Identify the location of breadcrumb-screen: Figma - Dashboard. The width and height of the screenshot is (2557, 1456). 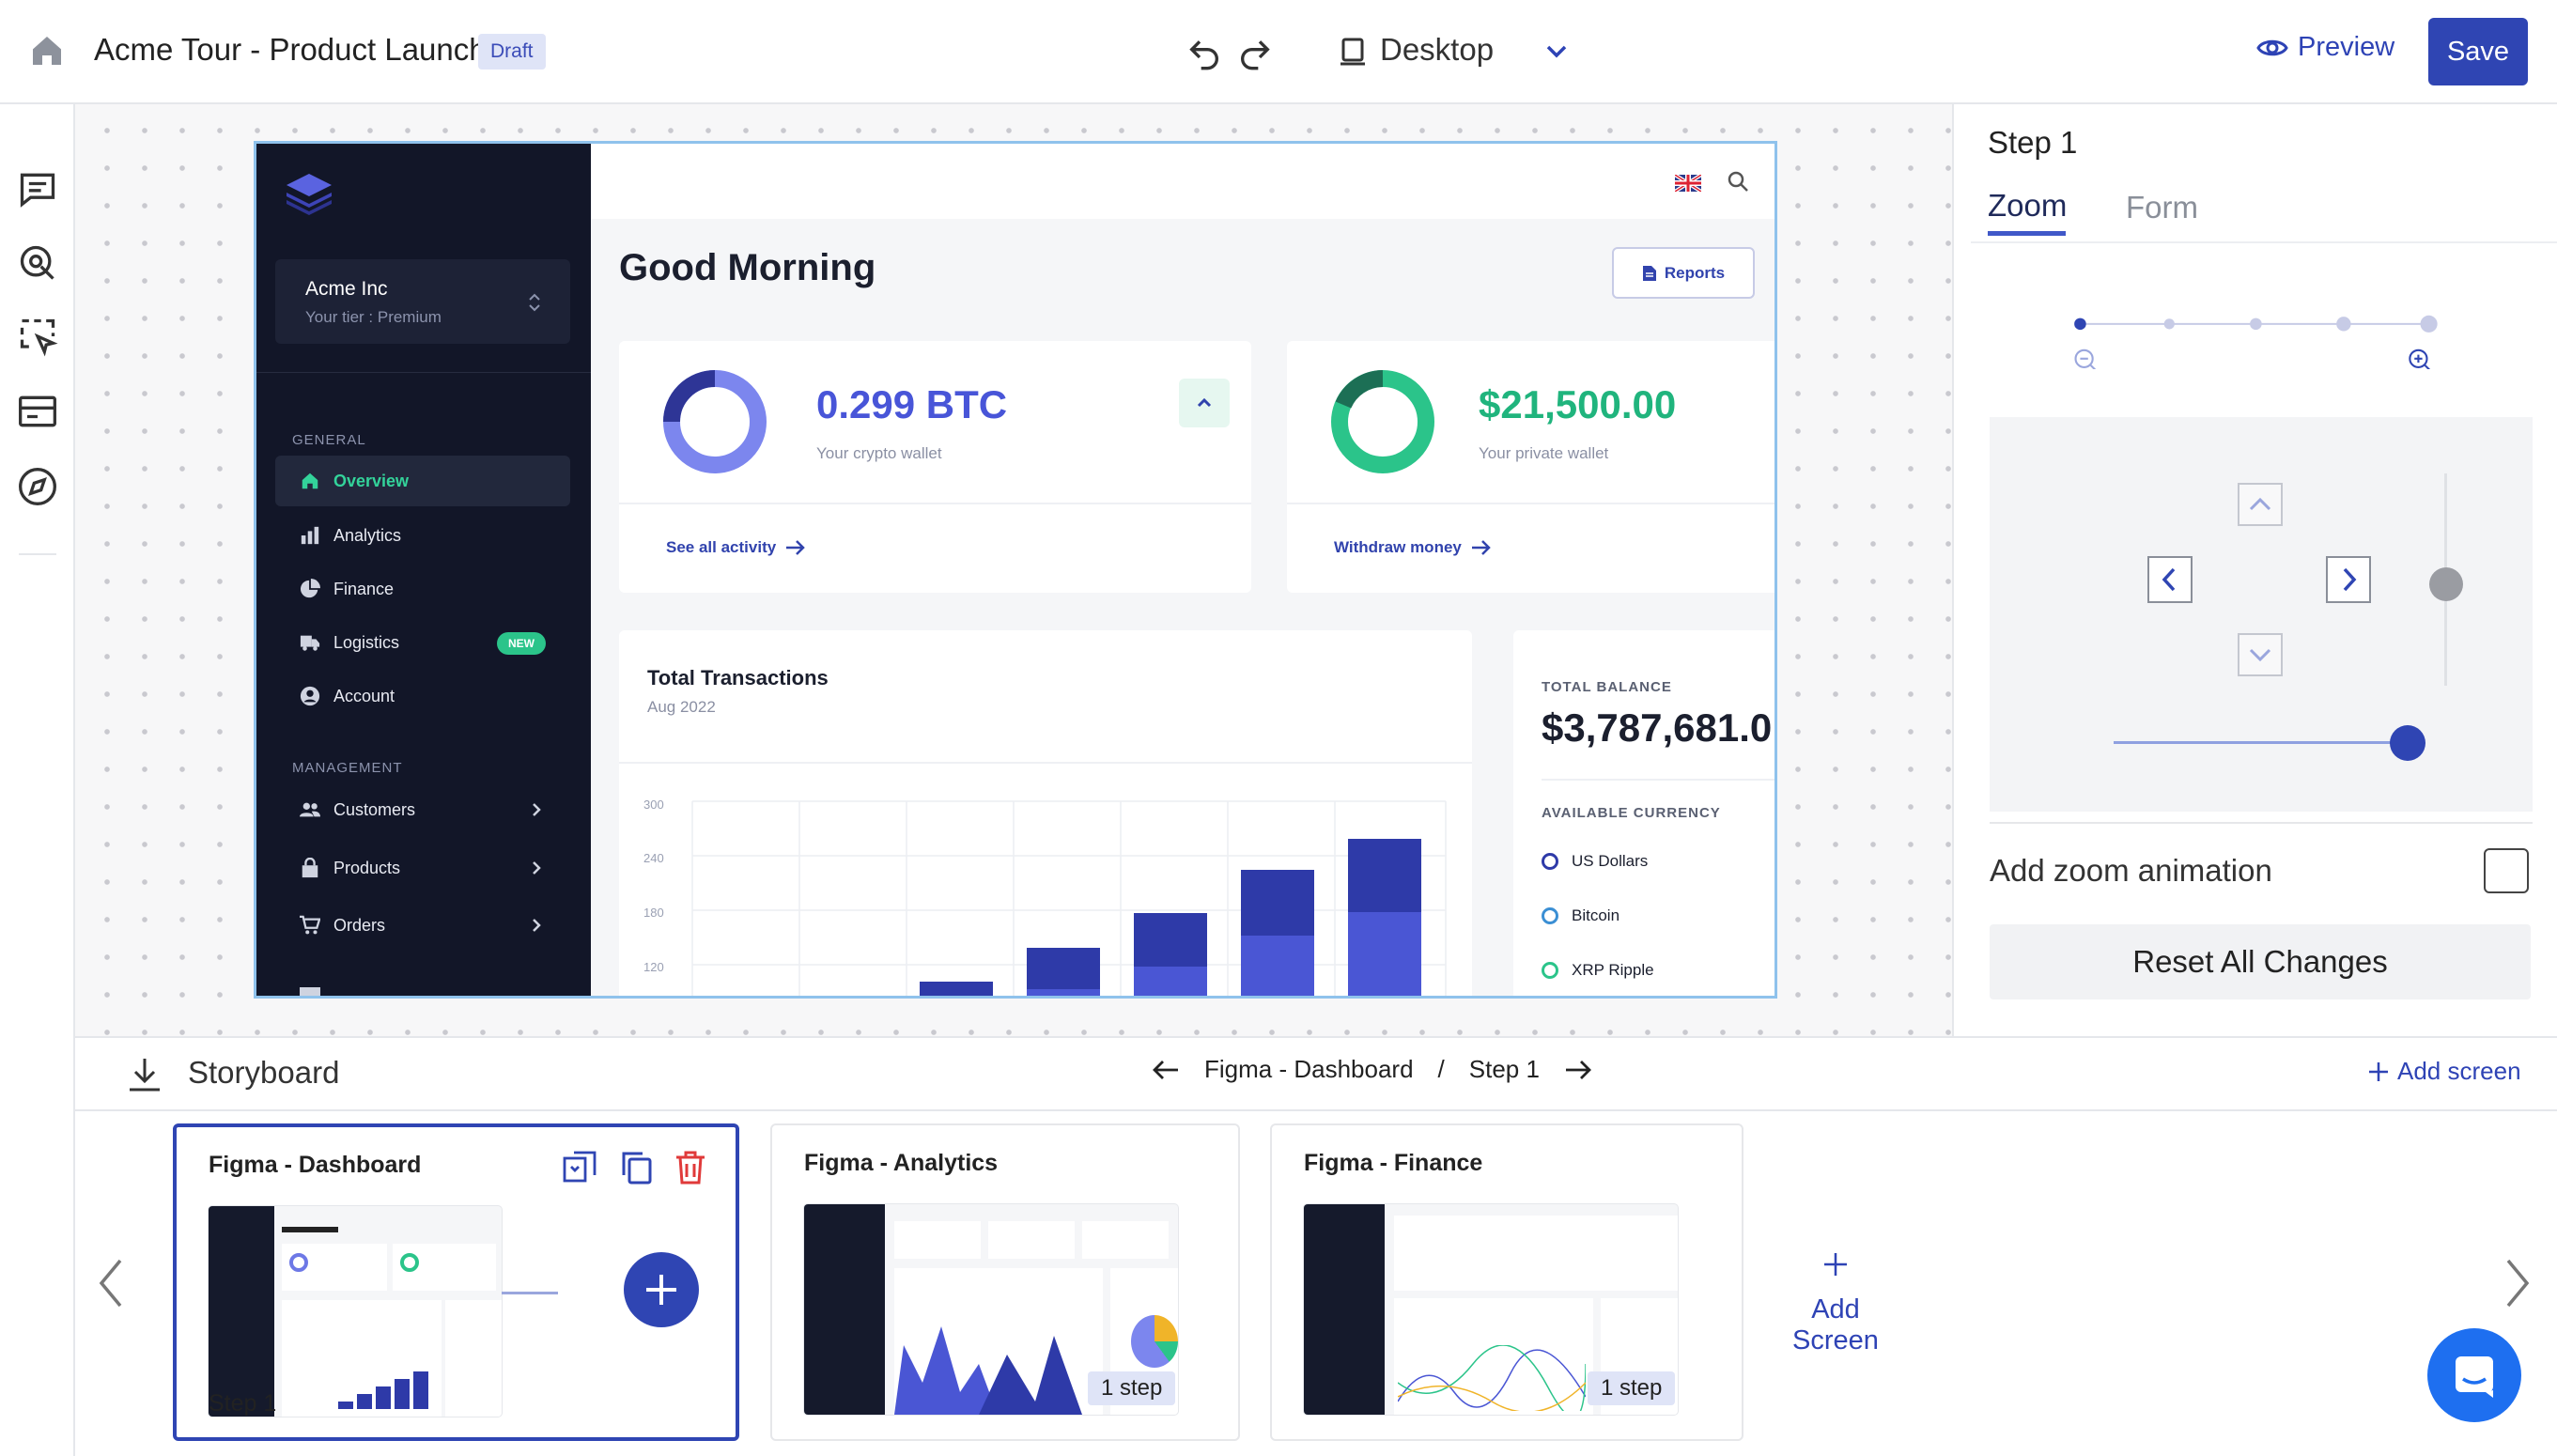
(1309, 1069).